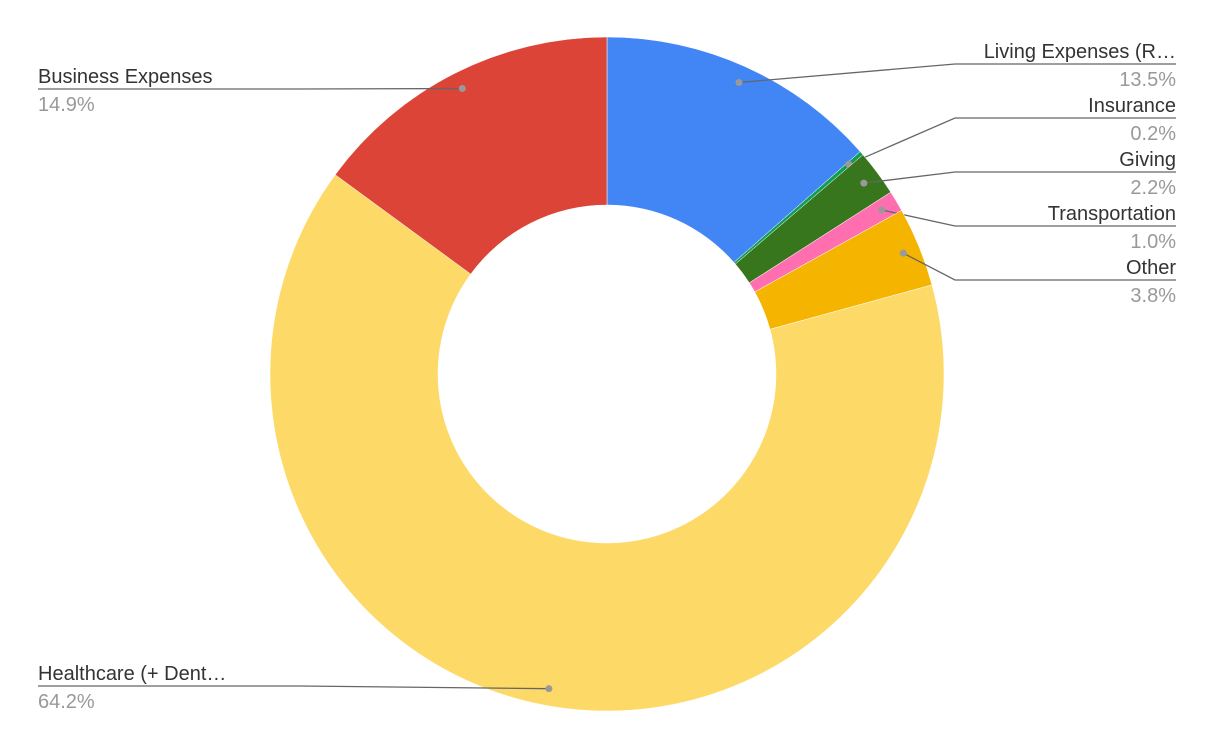  I want to click on slice-label: Transportation, so click(1112, 214).